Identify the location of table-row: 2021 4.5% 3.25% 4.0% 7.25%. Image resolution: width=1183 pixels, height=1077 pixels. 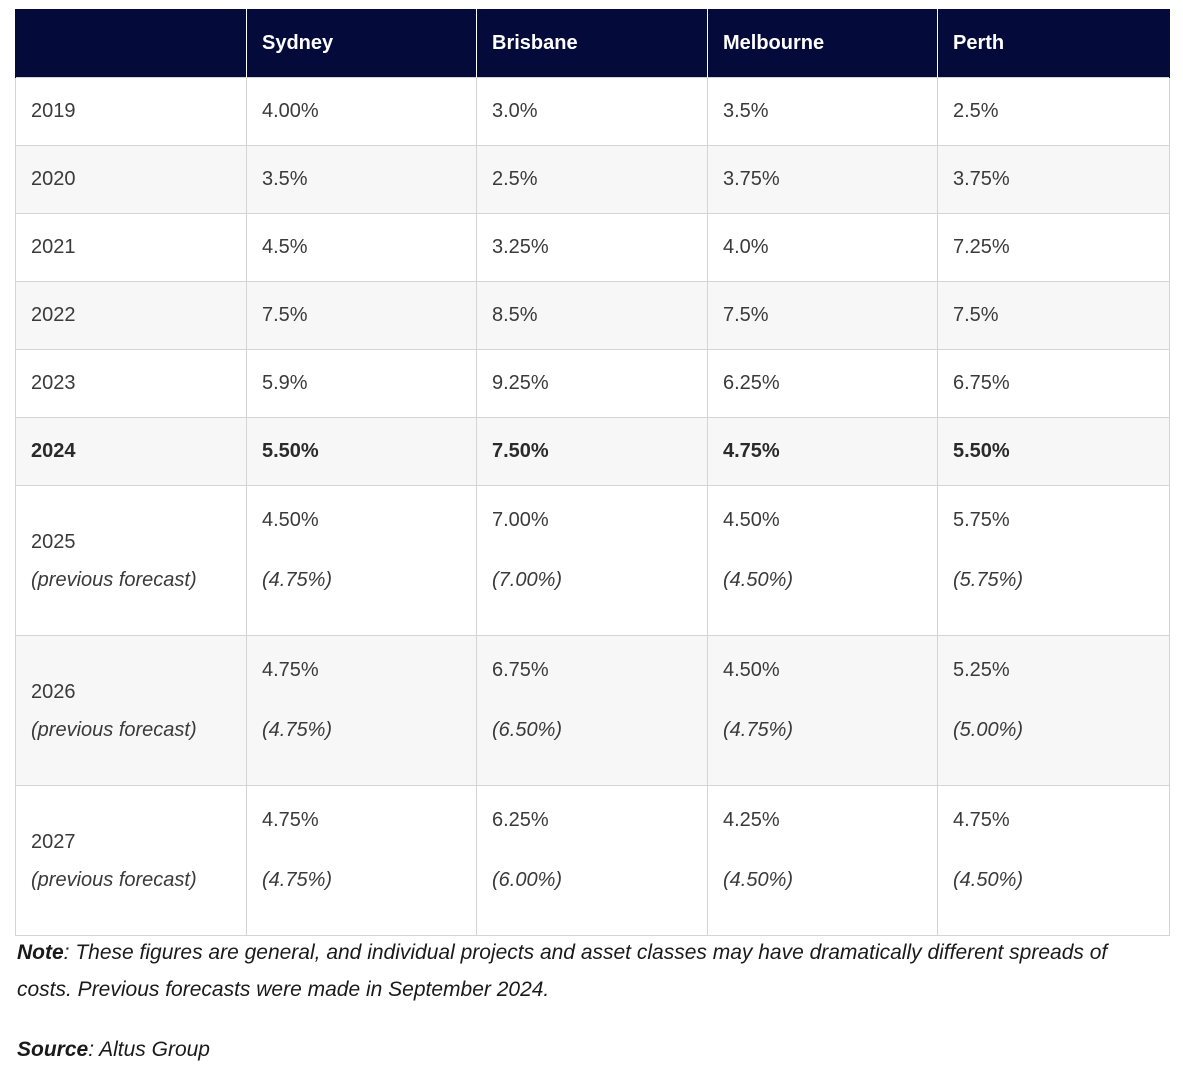
(592, 247).